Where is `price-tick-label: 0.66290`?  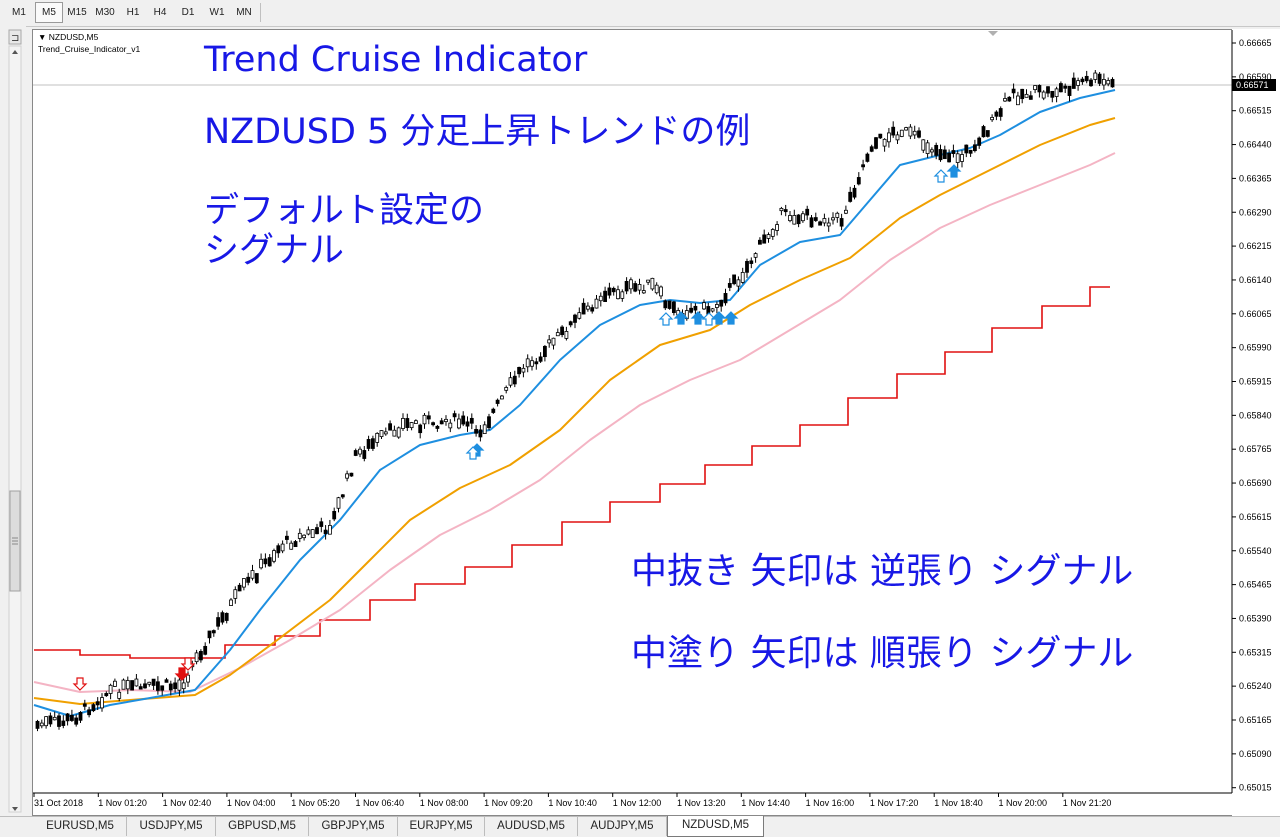
price-tick-label: 0.66290 is located at coordinates (1255, 212).